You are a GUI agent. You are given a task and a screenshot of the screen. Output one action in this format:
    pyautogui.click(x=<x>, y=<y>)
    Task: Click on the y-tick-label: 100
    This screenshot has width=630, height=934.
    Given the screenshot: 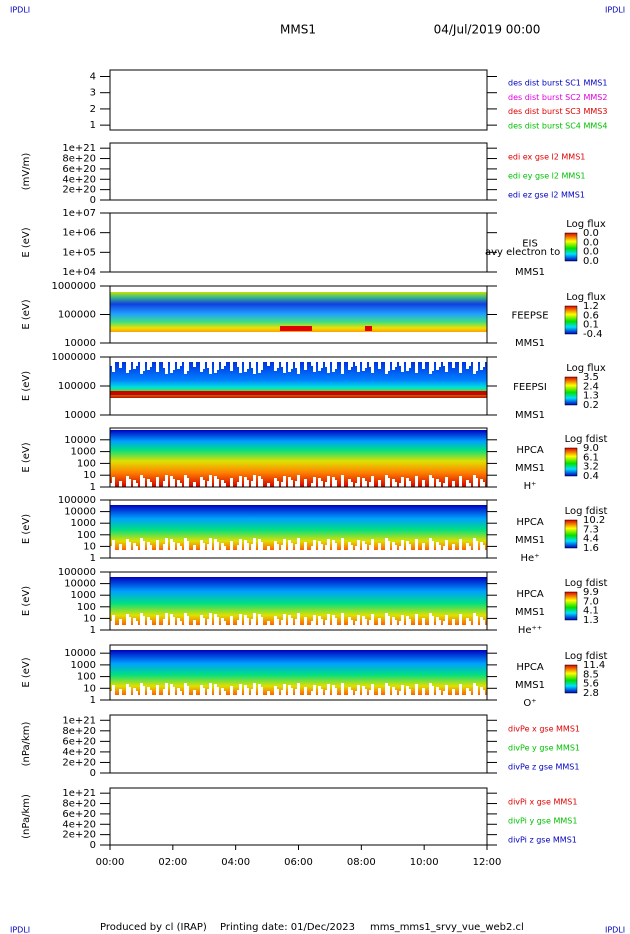 What is the action you would take?
    pyautogui.click(x=86, y=535)
    